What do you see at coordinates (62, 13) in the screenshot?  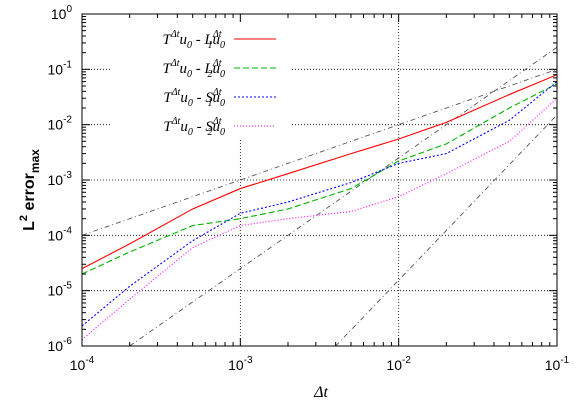 I see `y-tick-label: 10⁰` at bounding box center [62, 13].